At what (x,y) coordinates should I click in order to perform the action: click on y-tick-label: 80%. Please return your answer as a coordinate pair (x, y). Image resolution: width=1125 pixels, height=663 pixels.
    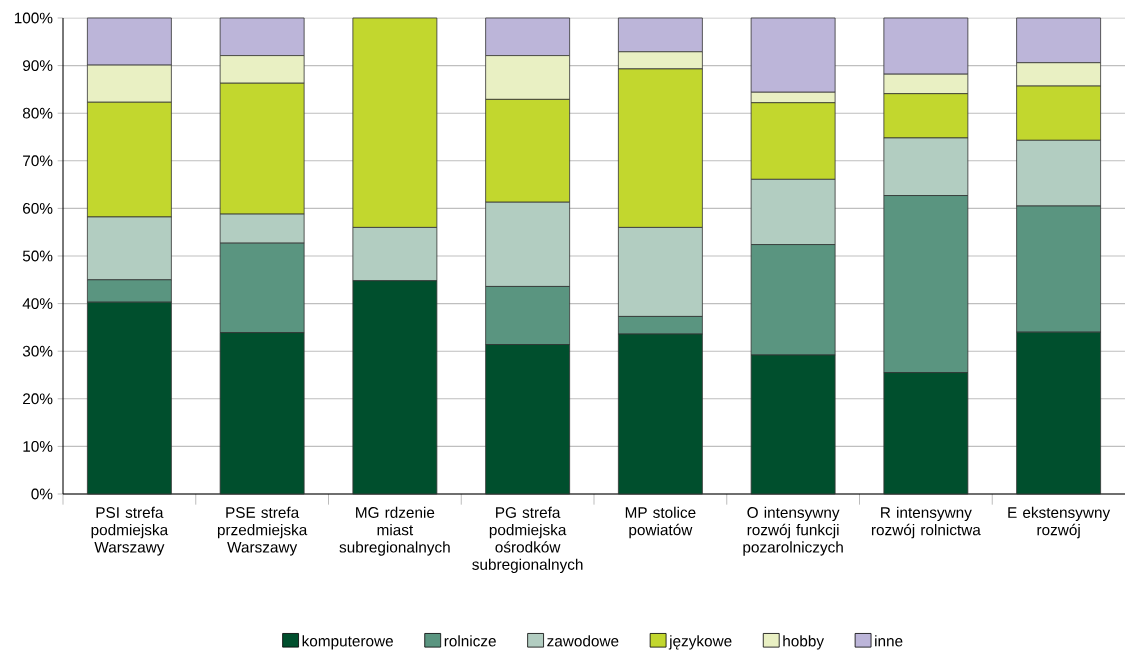
    Looking at the image, I should click on (37, 113).